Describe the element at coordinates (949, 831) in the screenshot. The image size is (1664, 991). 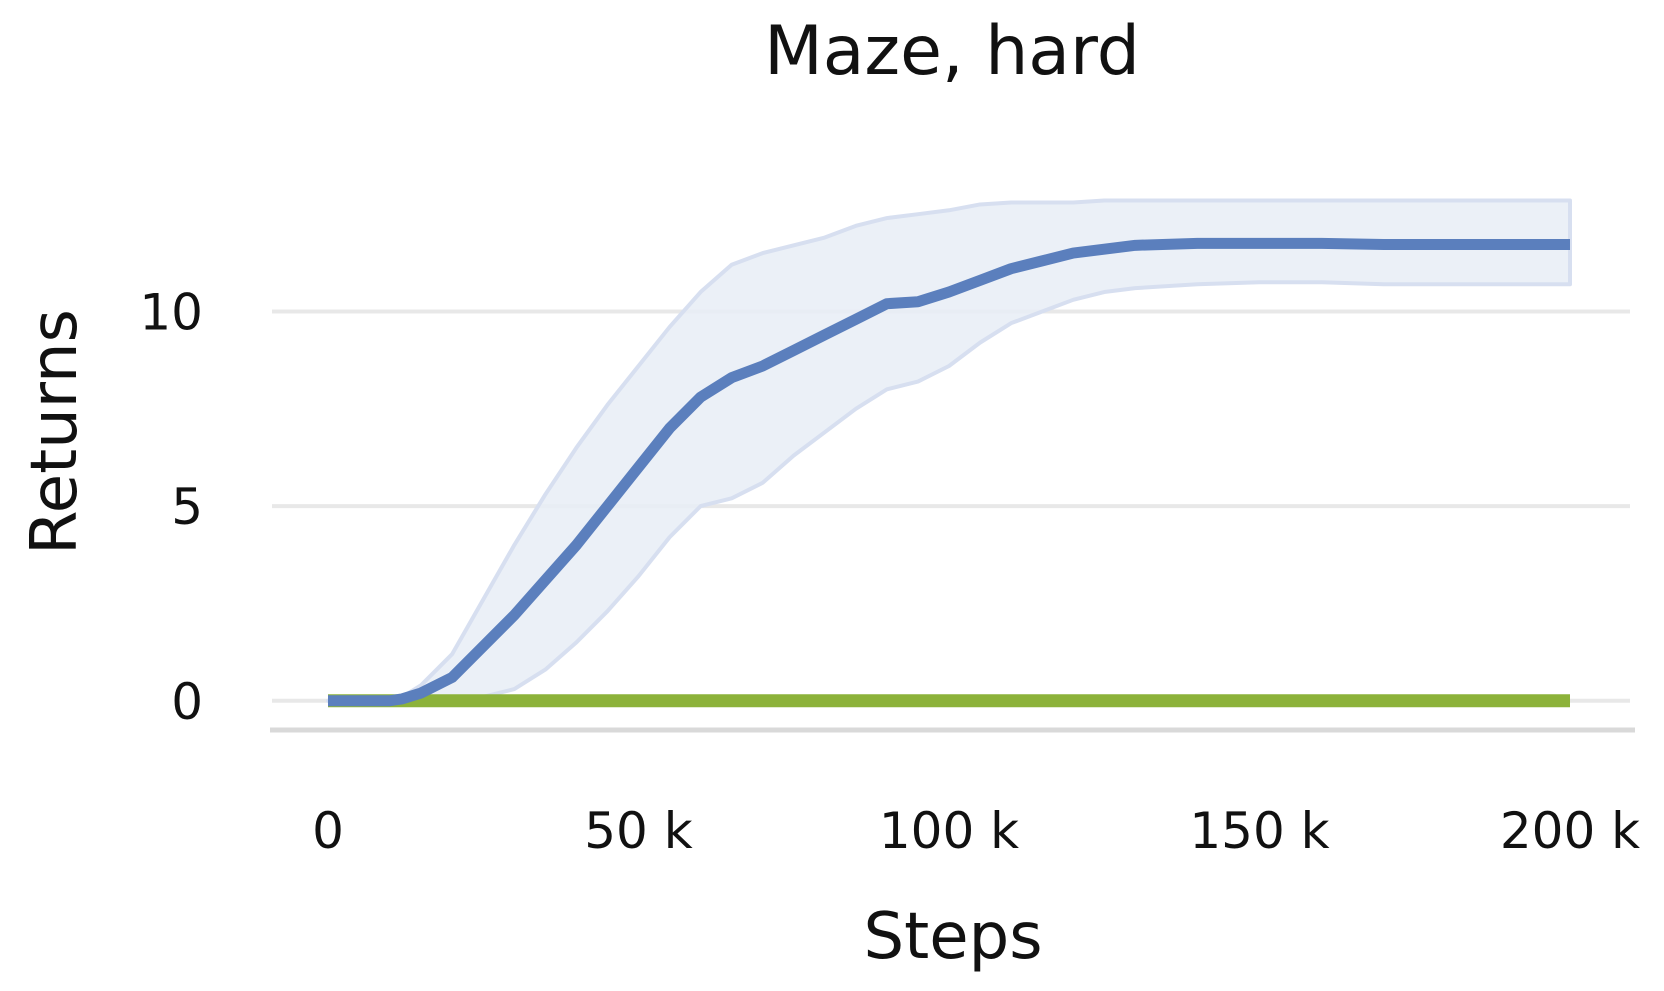
I see `x-tick-label: 100 k` at that location.